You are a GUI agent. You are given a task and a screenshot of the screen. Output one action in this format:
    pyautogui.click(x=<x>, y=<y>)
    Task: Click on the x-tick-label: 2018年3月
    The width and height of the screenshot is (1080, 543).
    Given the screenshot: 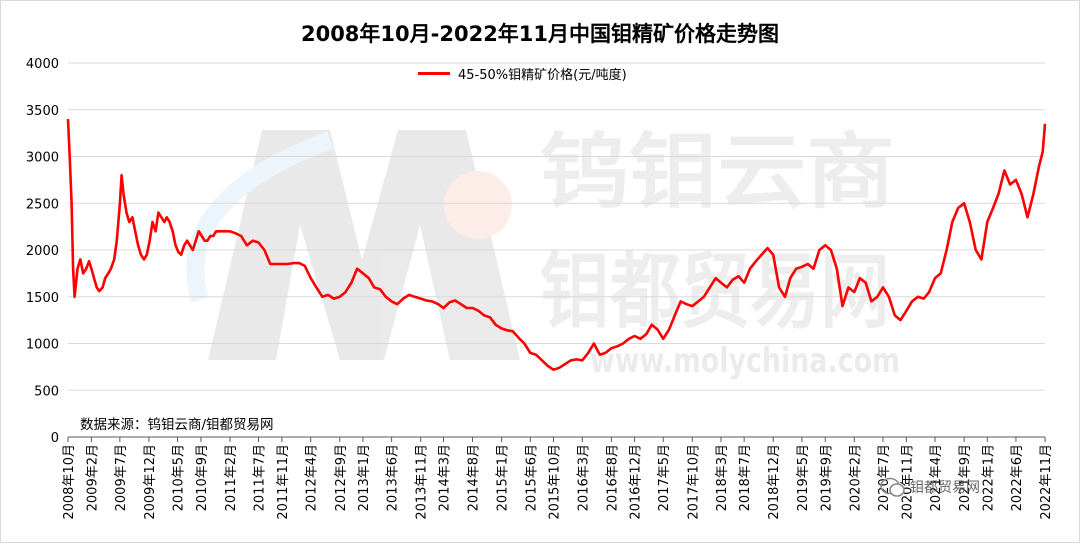 What is the action you would take?
    pyautogui.click(x=722, y=477)
    